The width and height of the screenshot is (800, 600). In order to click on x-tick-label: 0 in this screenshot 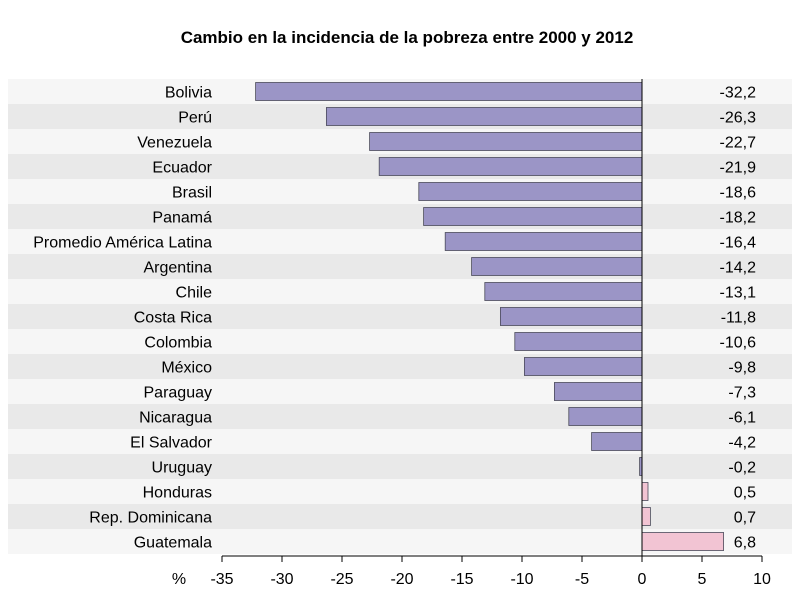, I will do `click(642, 579)`.